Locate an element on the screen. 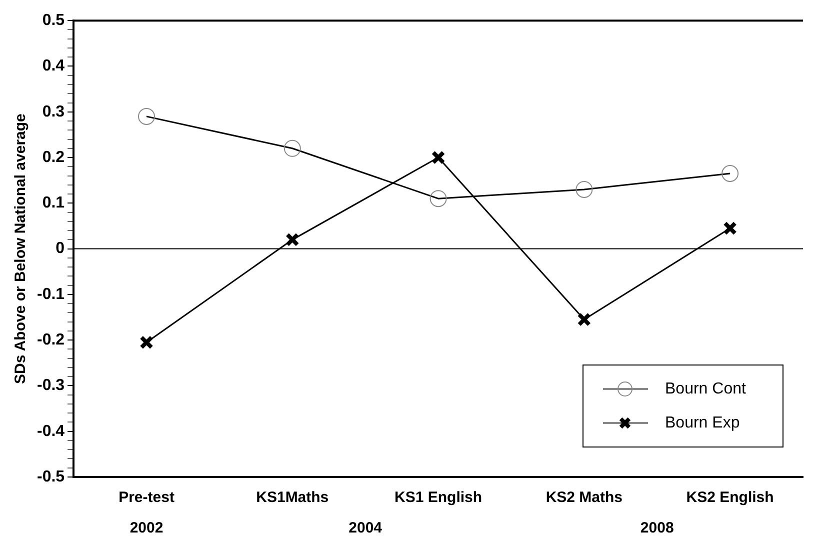 This screenshot has width=822, height=555. y-tick-label: 0.1 is located at coordinates (53, 203).